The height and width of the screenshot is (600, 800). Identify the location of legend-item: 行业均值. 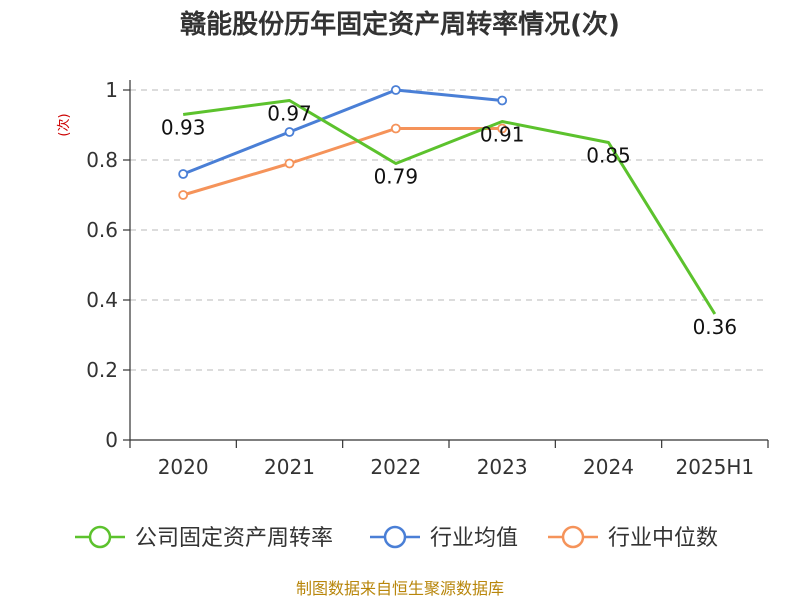
(444, 538).